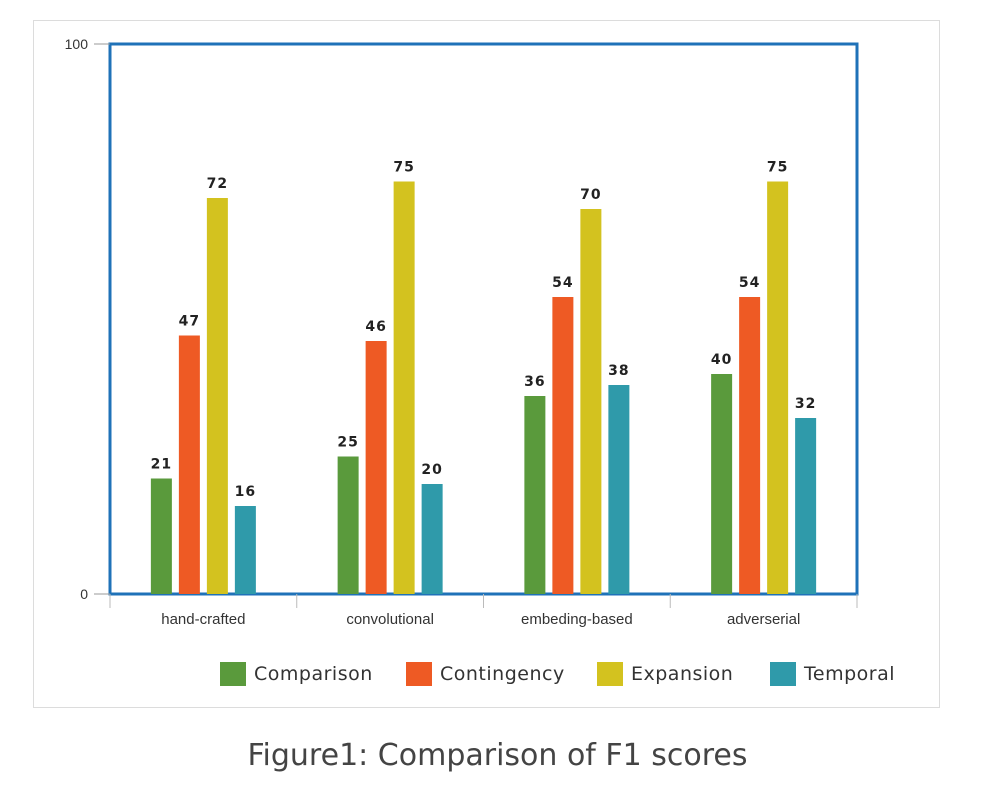  What do you see at coordinates (497, 755) in the screenshot?
I see `figure-caption: Figure1: Comparison of F1 scores` at bounding box center [497, 755].